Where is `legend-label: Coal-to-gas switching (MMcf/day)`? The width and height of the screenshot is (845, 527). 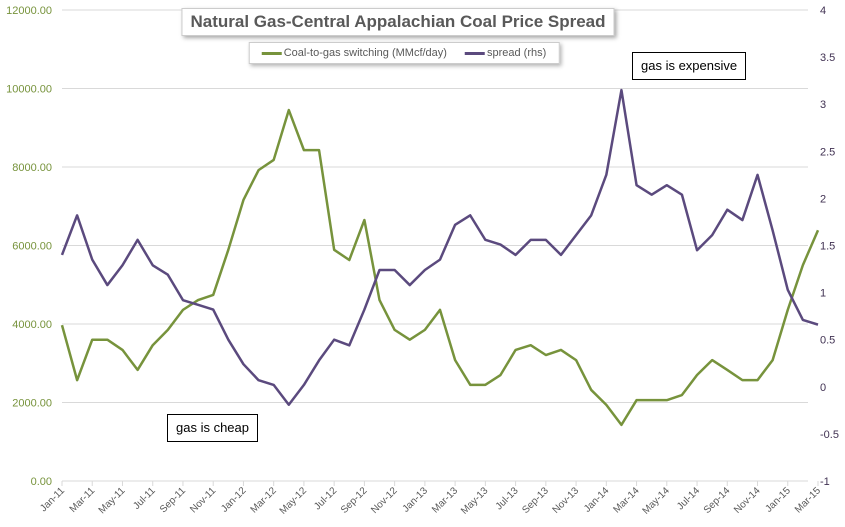 legend-label: Coal-to-gas switching (MMcf/day) is located at coordinates (365, 53).